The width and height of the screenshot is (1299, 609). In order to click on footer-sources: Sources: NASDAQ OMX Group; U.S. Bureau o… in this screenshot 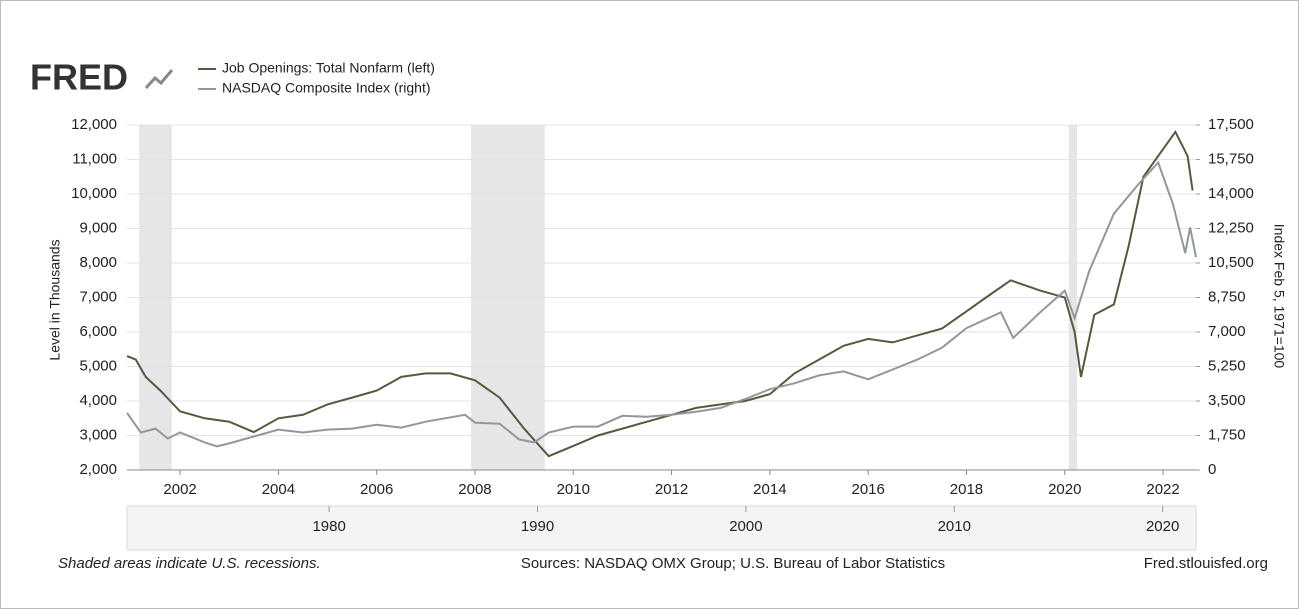, I will do `click(733, 563)`.